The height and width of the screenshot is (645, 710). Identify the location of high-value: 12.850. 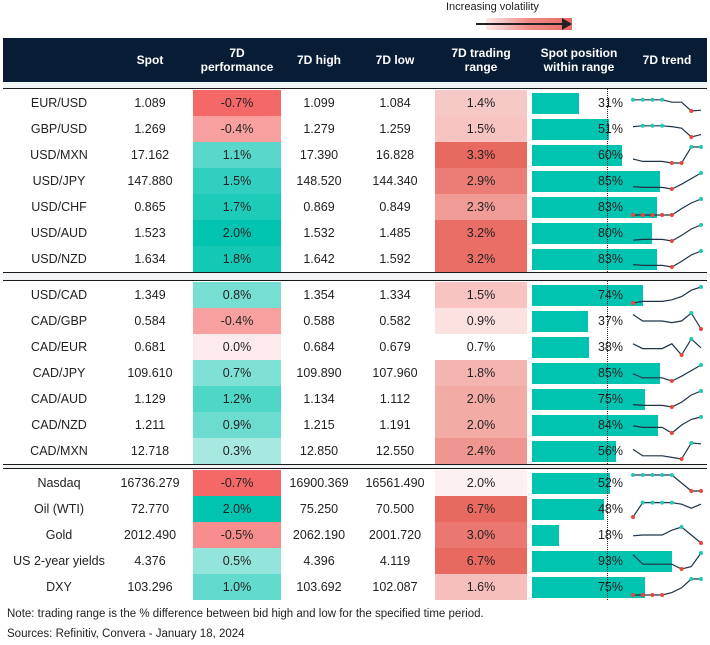
(319, 451).